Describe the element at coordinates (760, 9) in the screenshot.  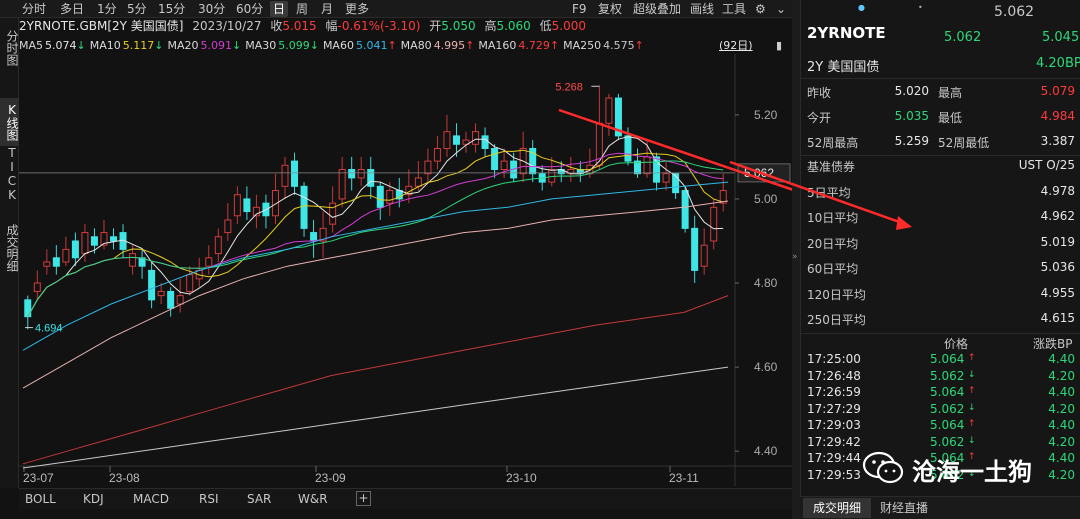
I see `gear-icon: ⚙` at that location.